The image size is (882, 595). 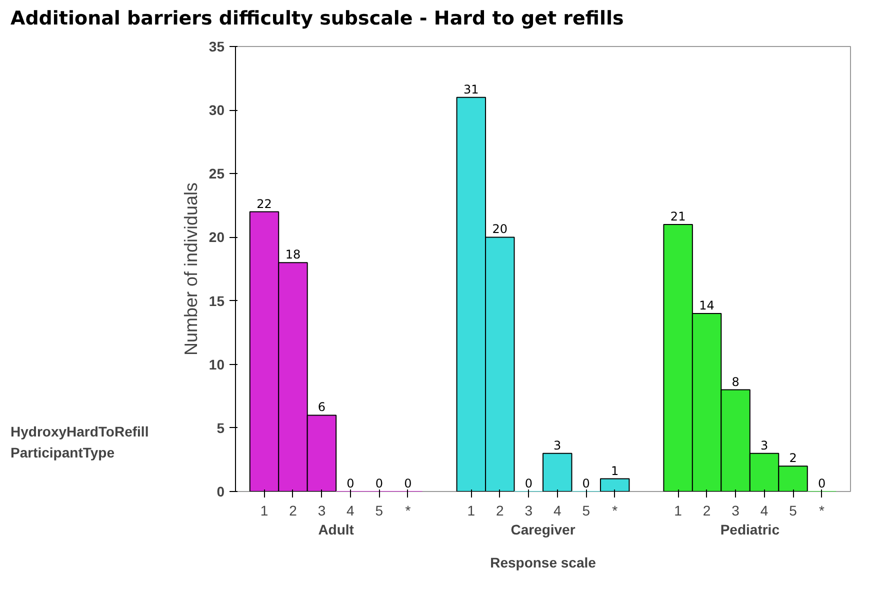 I want to click on y-tick-label: 25, so click(x=216, y=174).